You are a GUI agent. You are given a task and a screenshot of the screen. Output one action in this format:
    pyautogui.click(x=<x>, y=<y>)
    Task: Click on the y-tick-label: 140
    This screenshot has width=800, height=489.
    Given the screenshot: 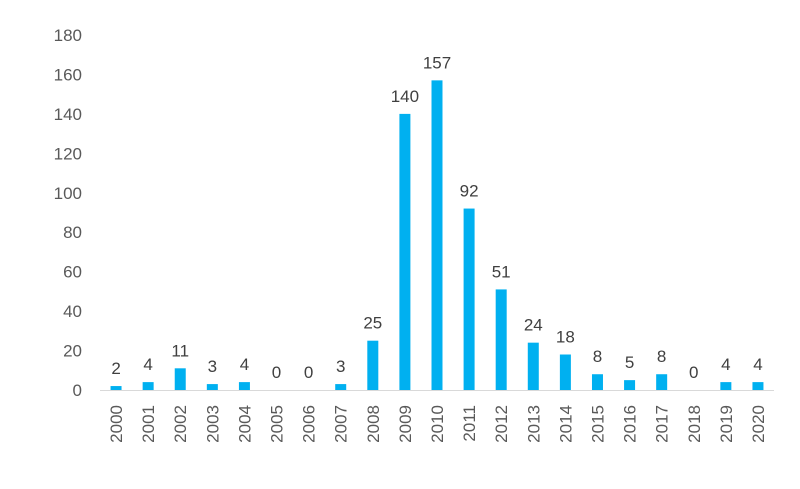 What is the action you would take?
    pyautogui.click(x=68, y=114)
    